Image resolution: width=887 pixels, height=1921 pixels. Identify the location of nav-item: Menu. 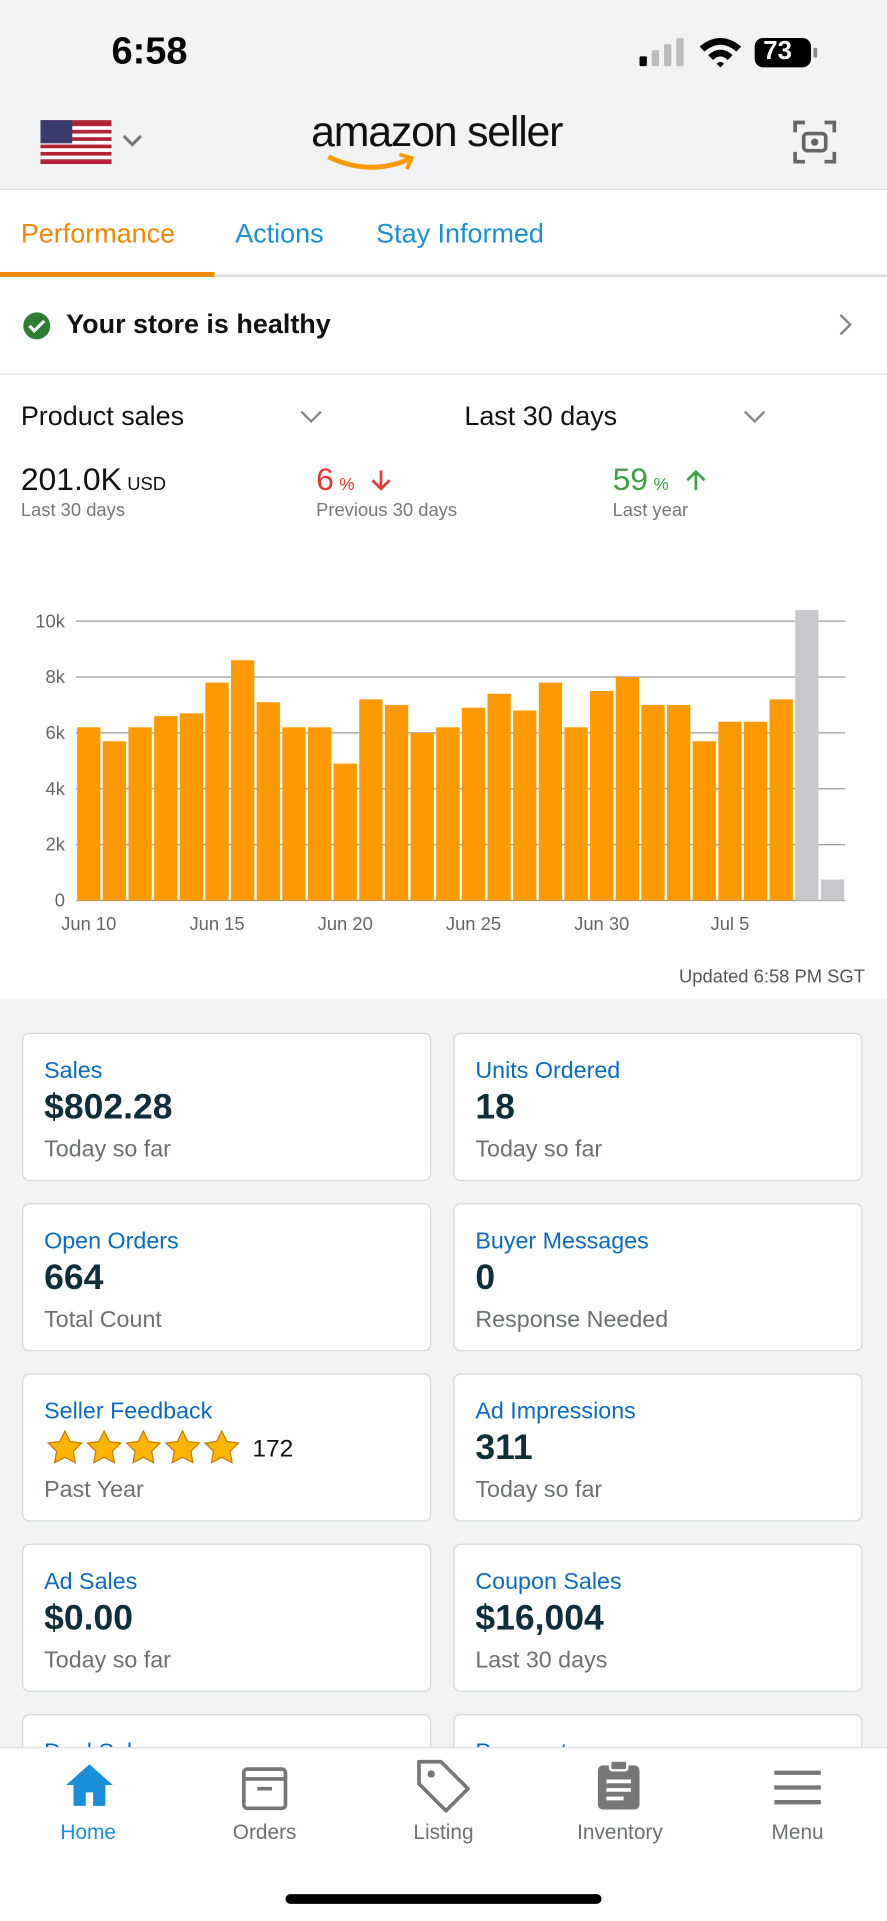
(797, 1832).